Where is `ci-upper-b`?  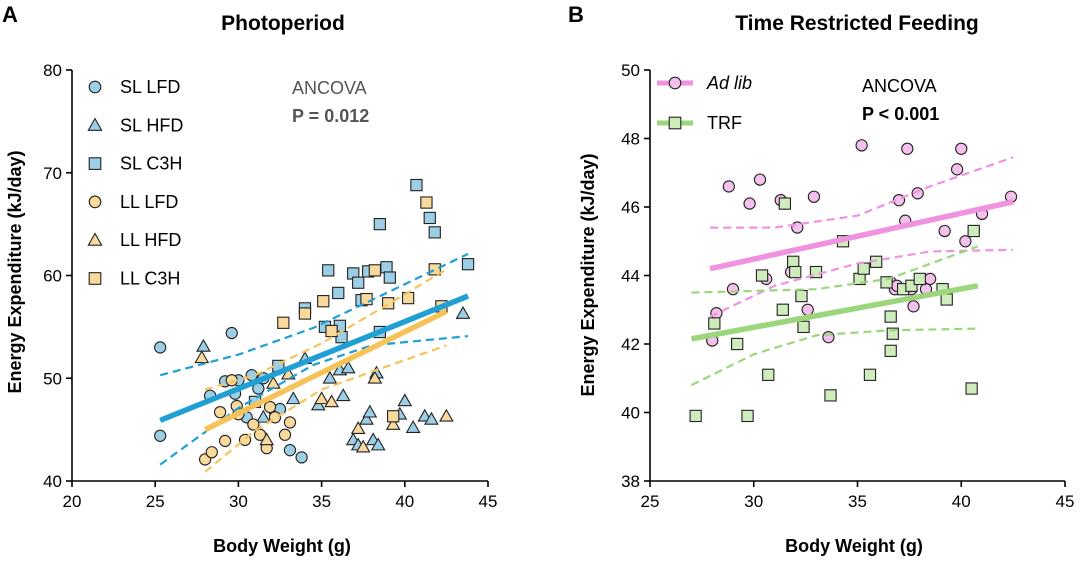 ci-upper-b is located at coordinates (862, 192).